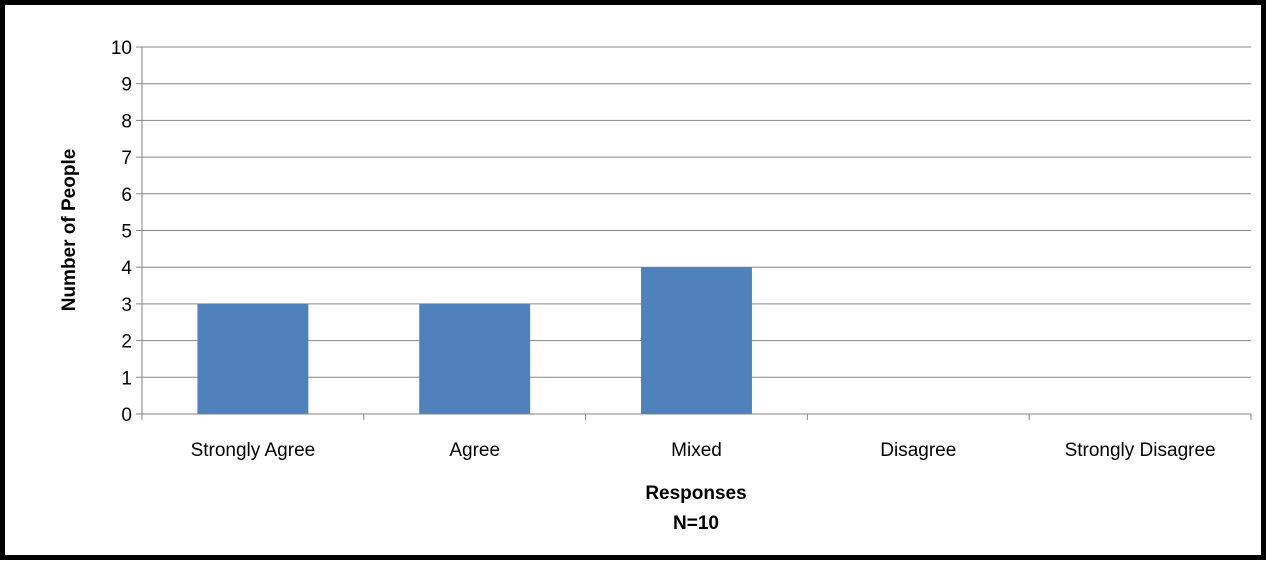  Describe the element at coordinates (696, 450) in the screenshot. I see `x-tick-label: Mixed` at that location.